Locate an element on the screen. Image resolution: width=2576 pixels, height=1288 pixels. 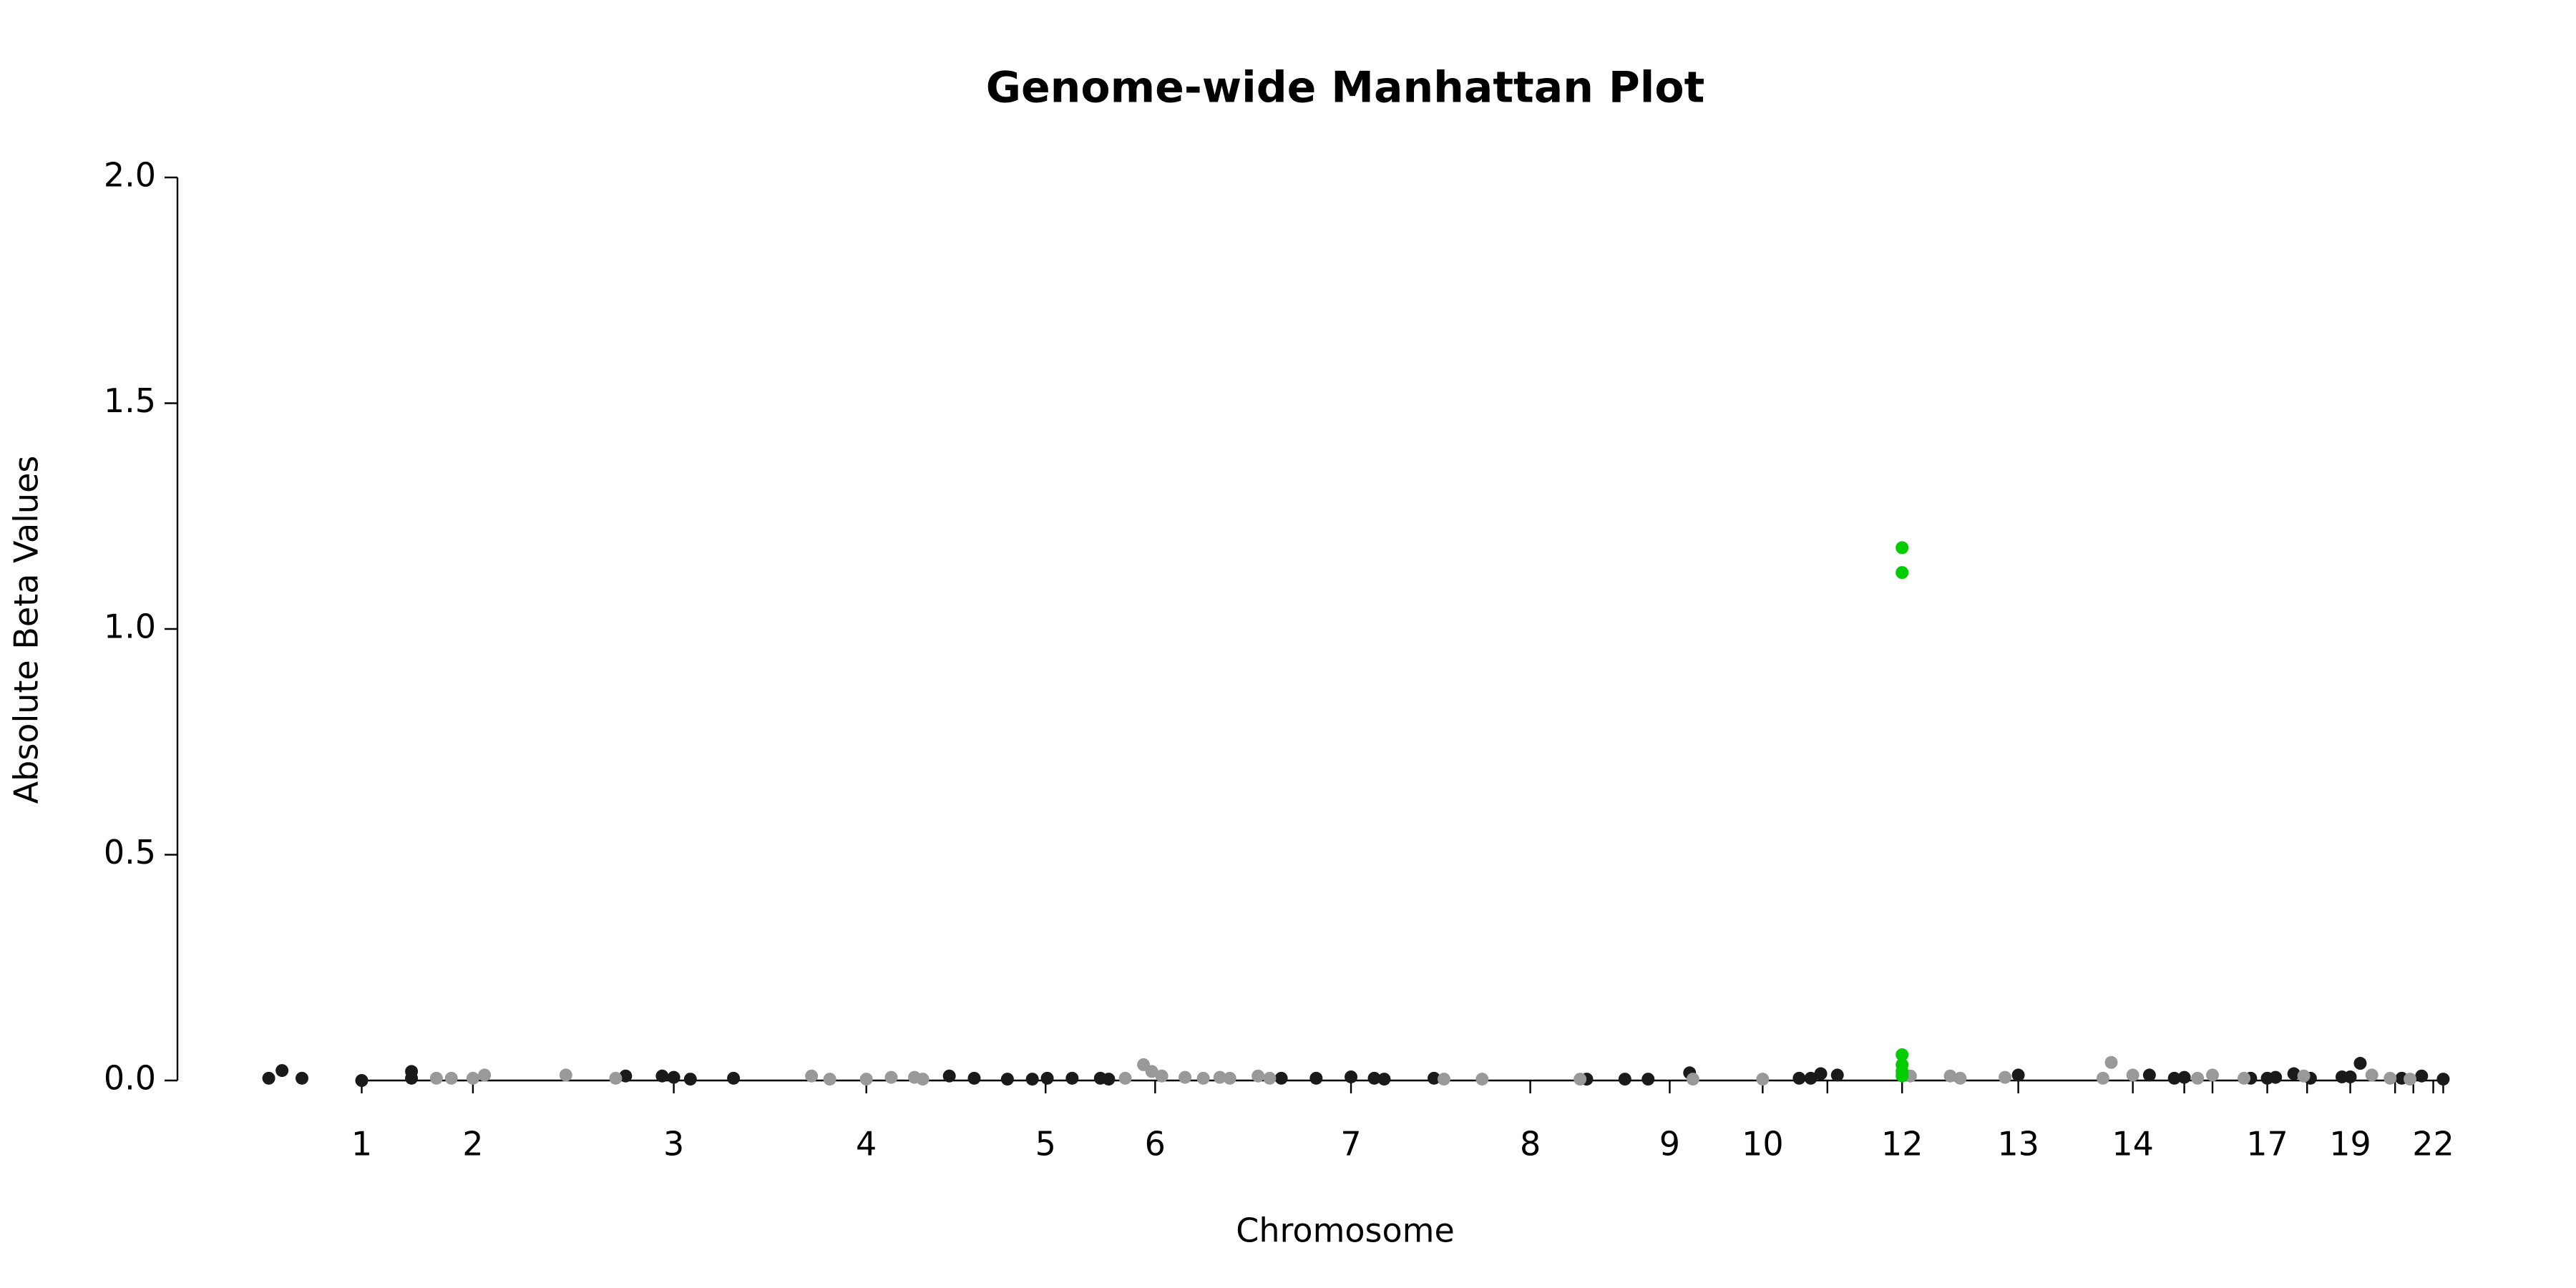
x-tick-label: 2 is located at coordinates (472, 1144).